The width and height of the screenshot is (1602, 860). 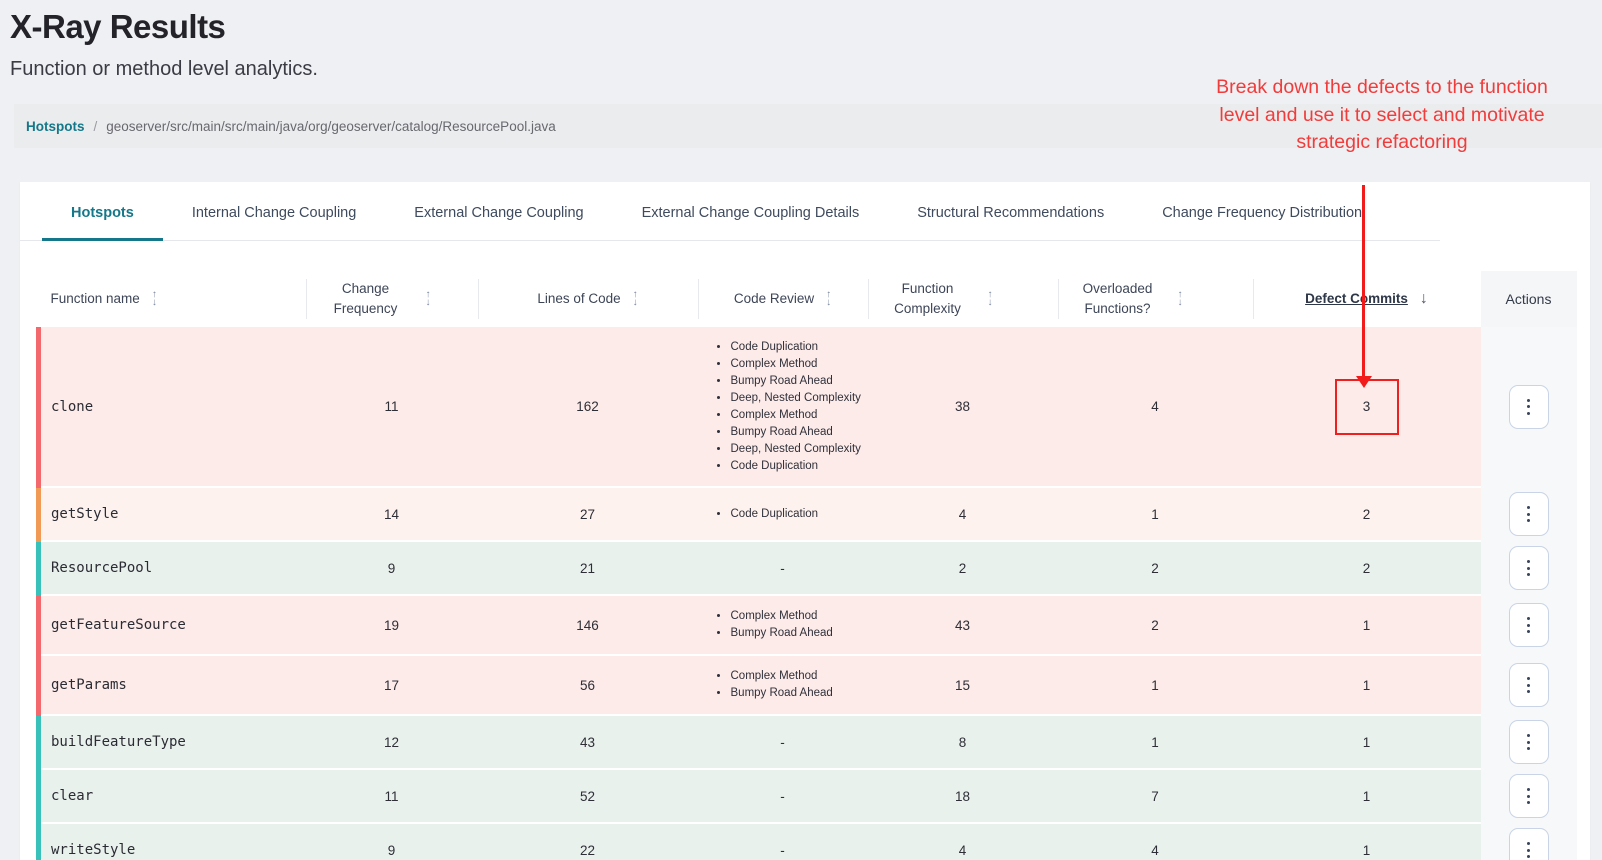 What do you see at coordinates (1011, 213) in the screenshot?
I see `tab-structural-recommendations: Structural Recommendations` at bounding box center [1011, 213].